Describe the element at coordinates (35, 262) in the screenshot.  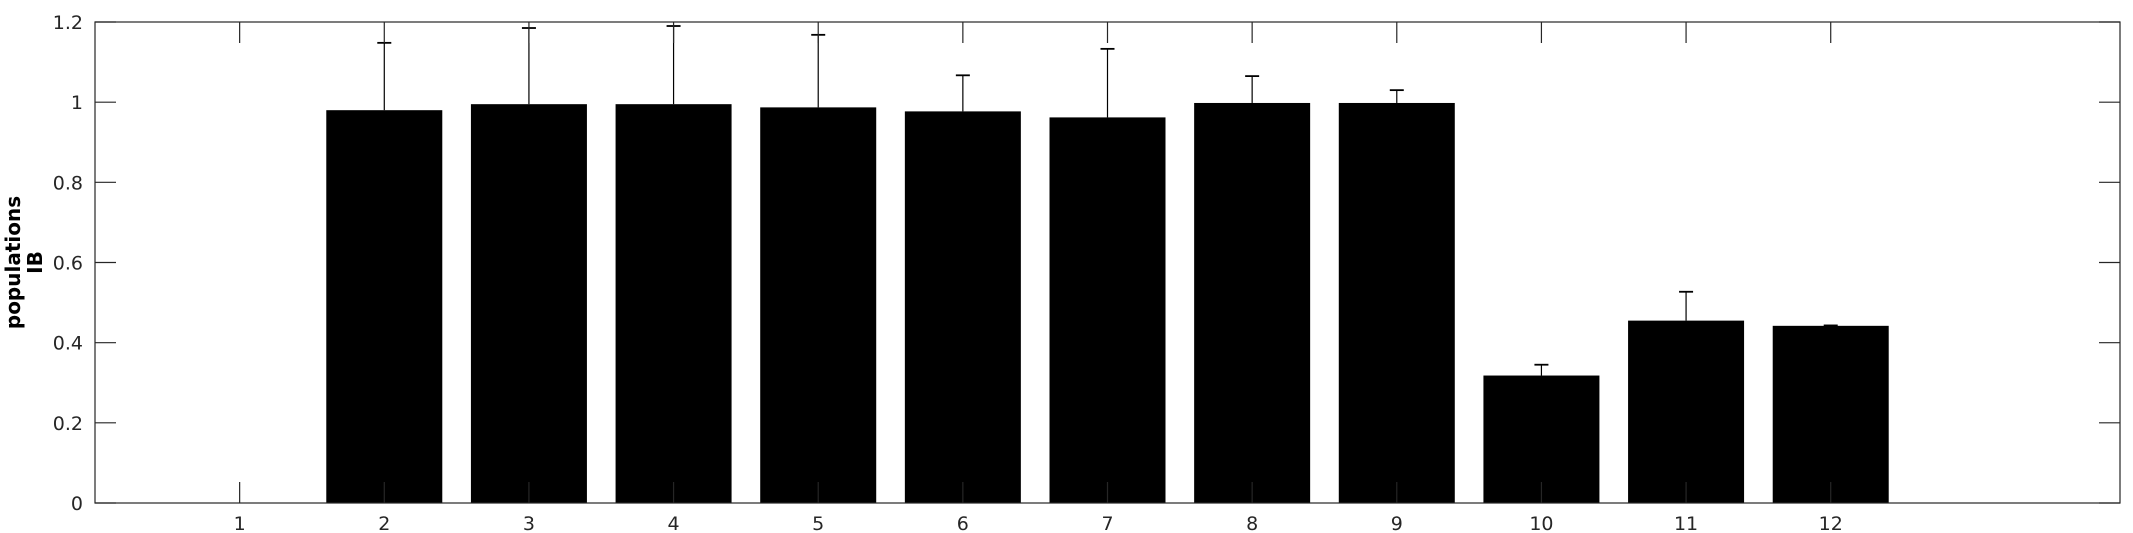
I see `y-axis-title-line: IB` at that location.